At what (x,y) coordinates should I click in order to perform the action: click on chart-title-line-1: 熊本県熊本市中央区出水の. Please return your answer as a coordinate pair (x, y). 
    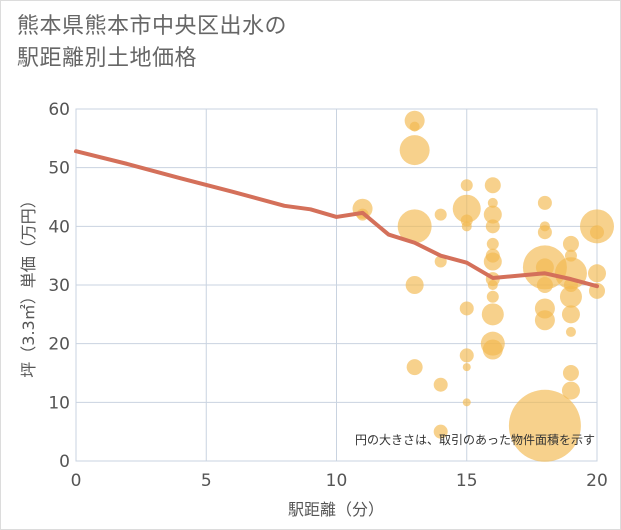
    Looking at the image, I should click on (152, 26).